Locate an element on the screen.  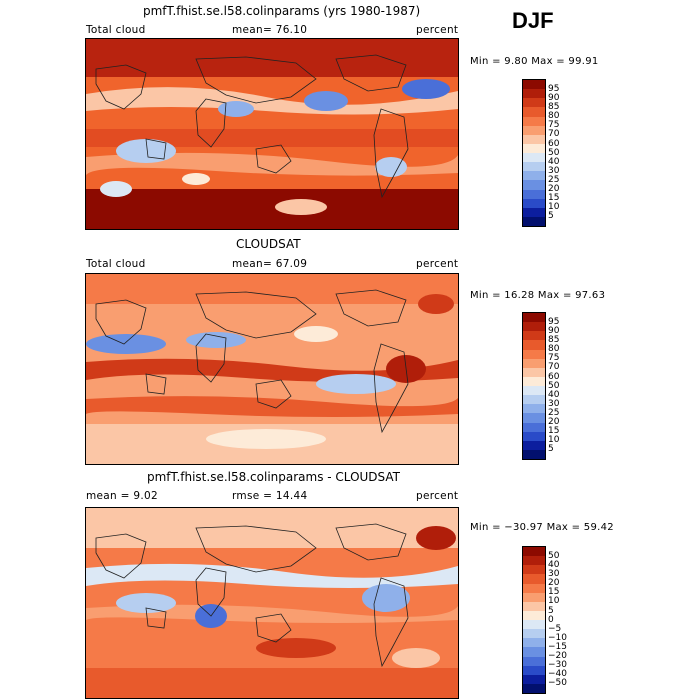
cbar3-tick: 40 is located at coordinates (554, 565).